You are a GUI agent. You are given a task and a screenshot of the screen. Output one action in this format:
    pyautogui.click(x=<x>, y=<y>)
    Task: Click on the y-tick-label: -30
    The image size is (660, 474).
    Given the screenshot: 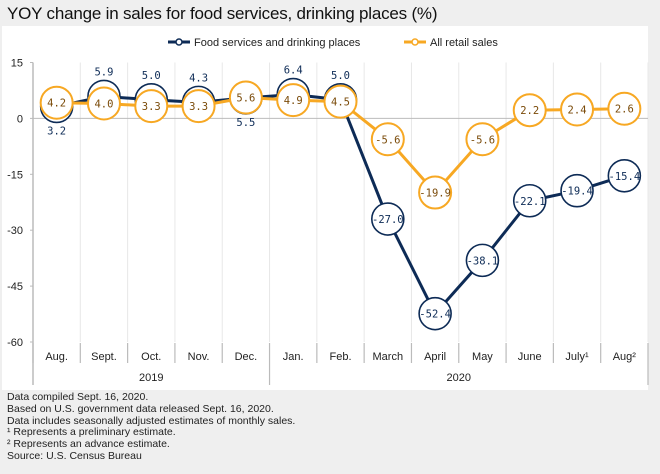 What is the action you would take?
    pyautogui.click(x=15, y=231)
    